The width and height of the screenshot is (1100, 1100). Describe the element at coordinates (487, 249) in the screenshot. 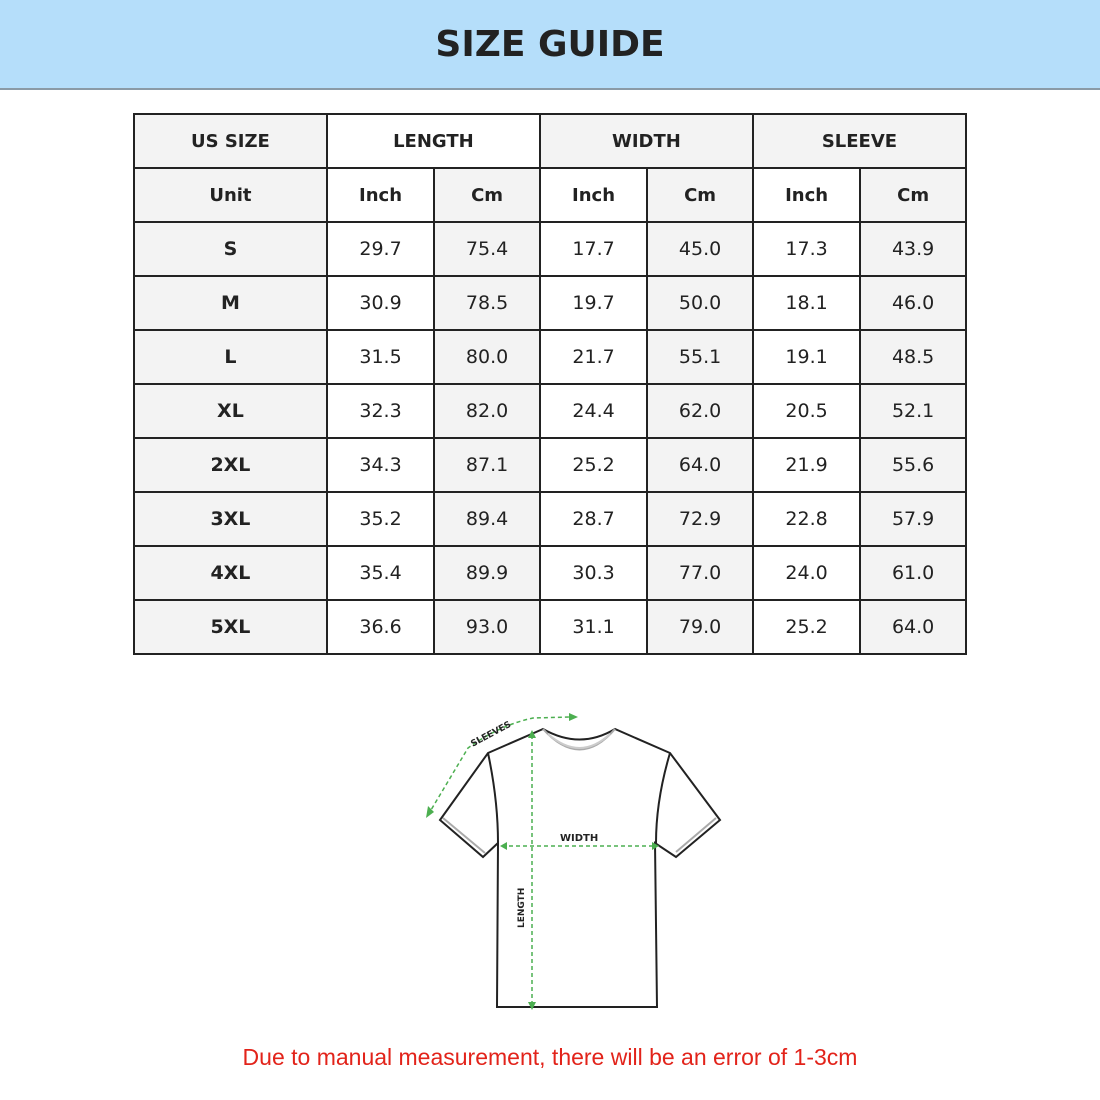

I see `measurement-cell: 75.4` at that location.